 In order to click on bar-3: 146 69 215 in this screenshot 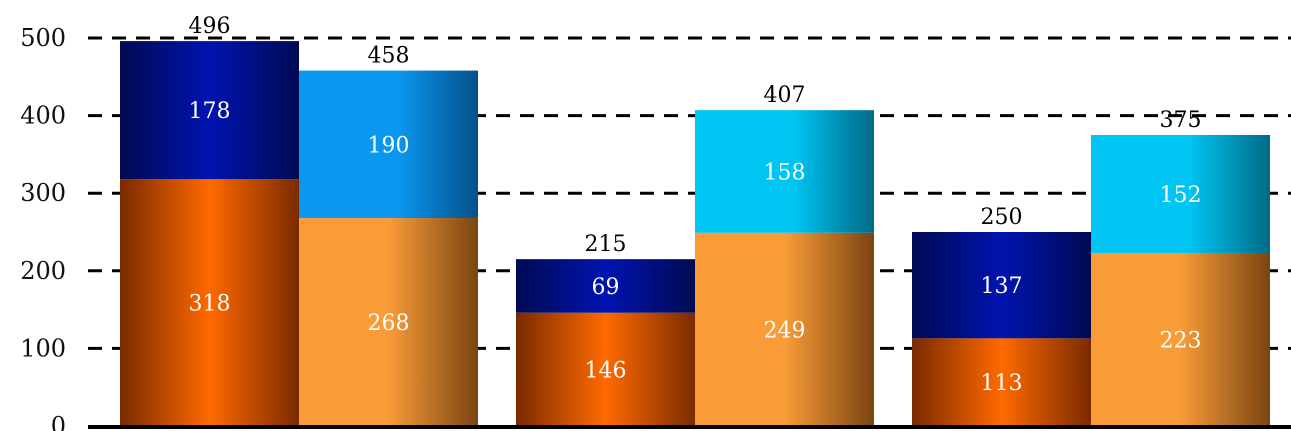, I will do `click(605, 329)`.